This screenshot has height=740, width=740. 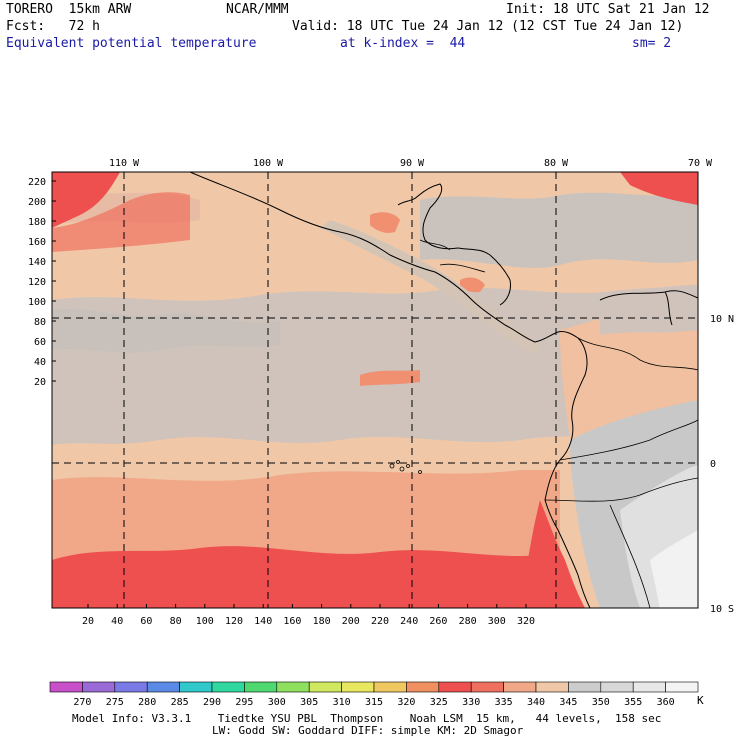 I want to click on lon-label: 110 W, so click(x=124, y=163).